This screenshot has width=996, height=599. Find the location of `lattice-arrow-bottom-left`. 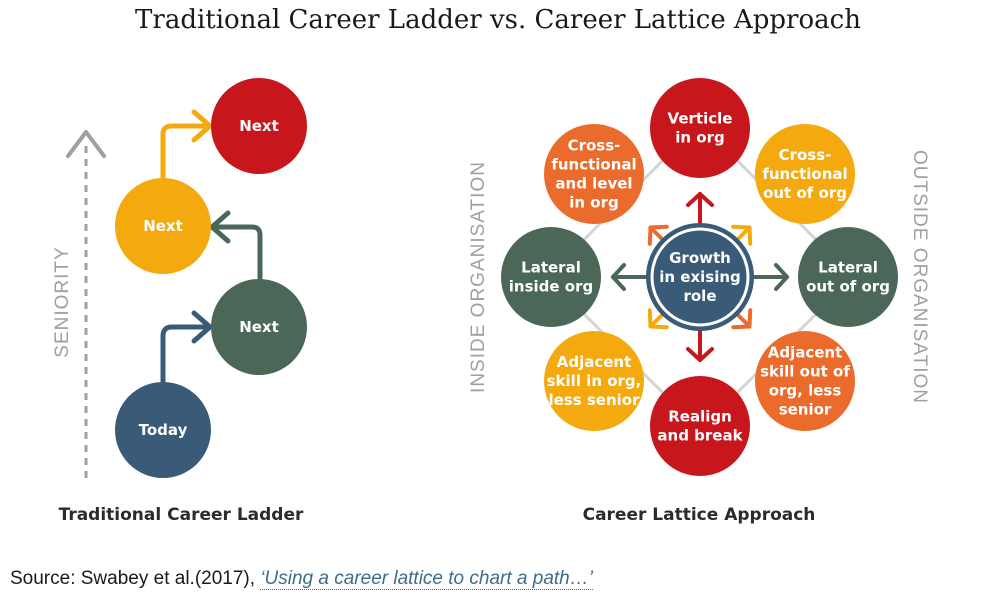

lattice-arrow-bottom-left is located at coordinates (657, 320).